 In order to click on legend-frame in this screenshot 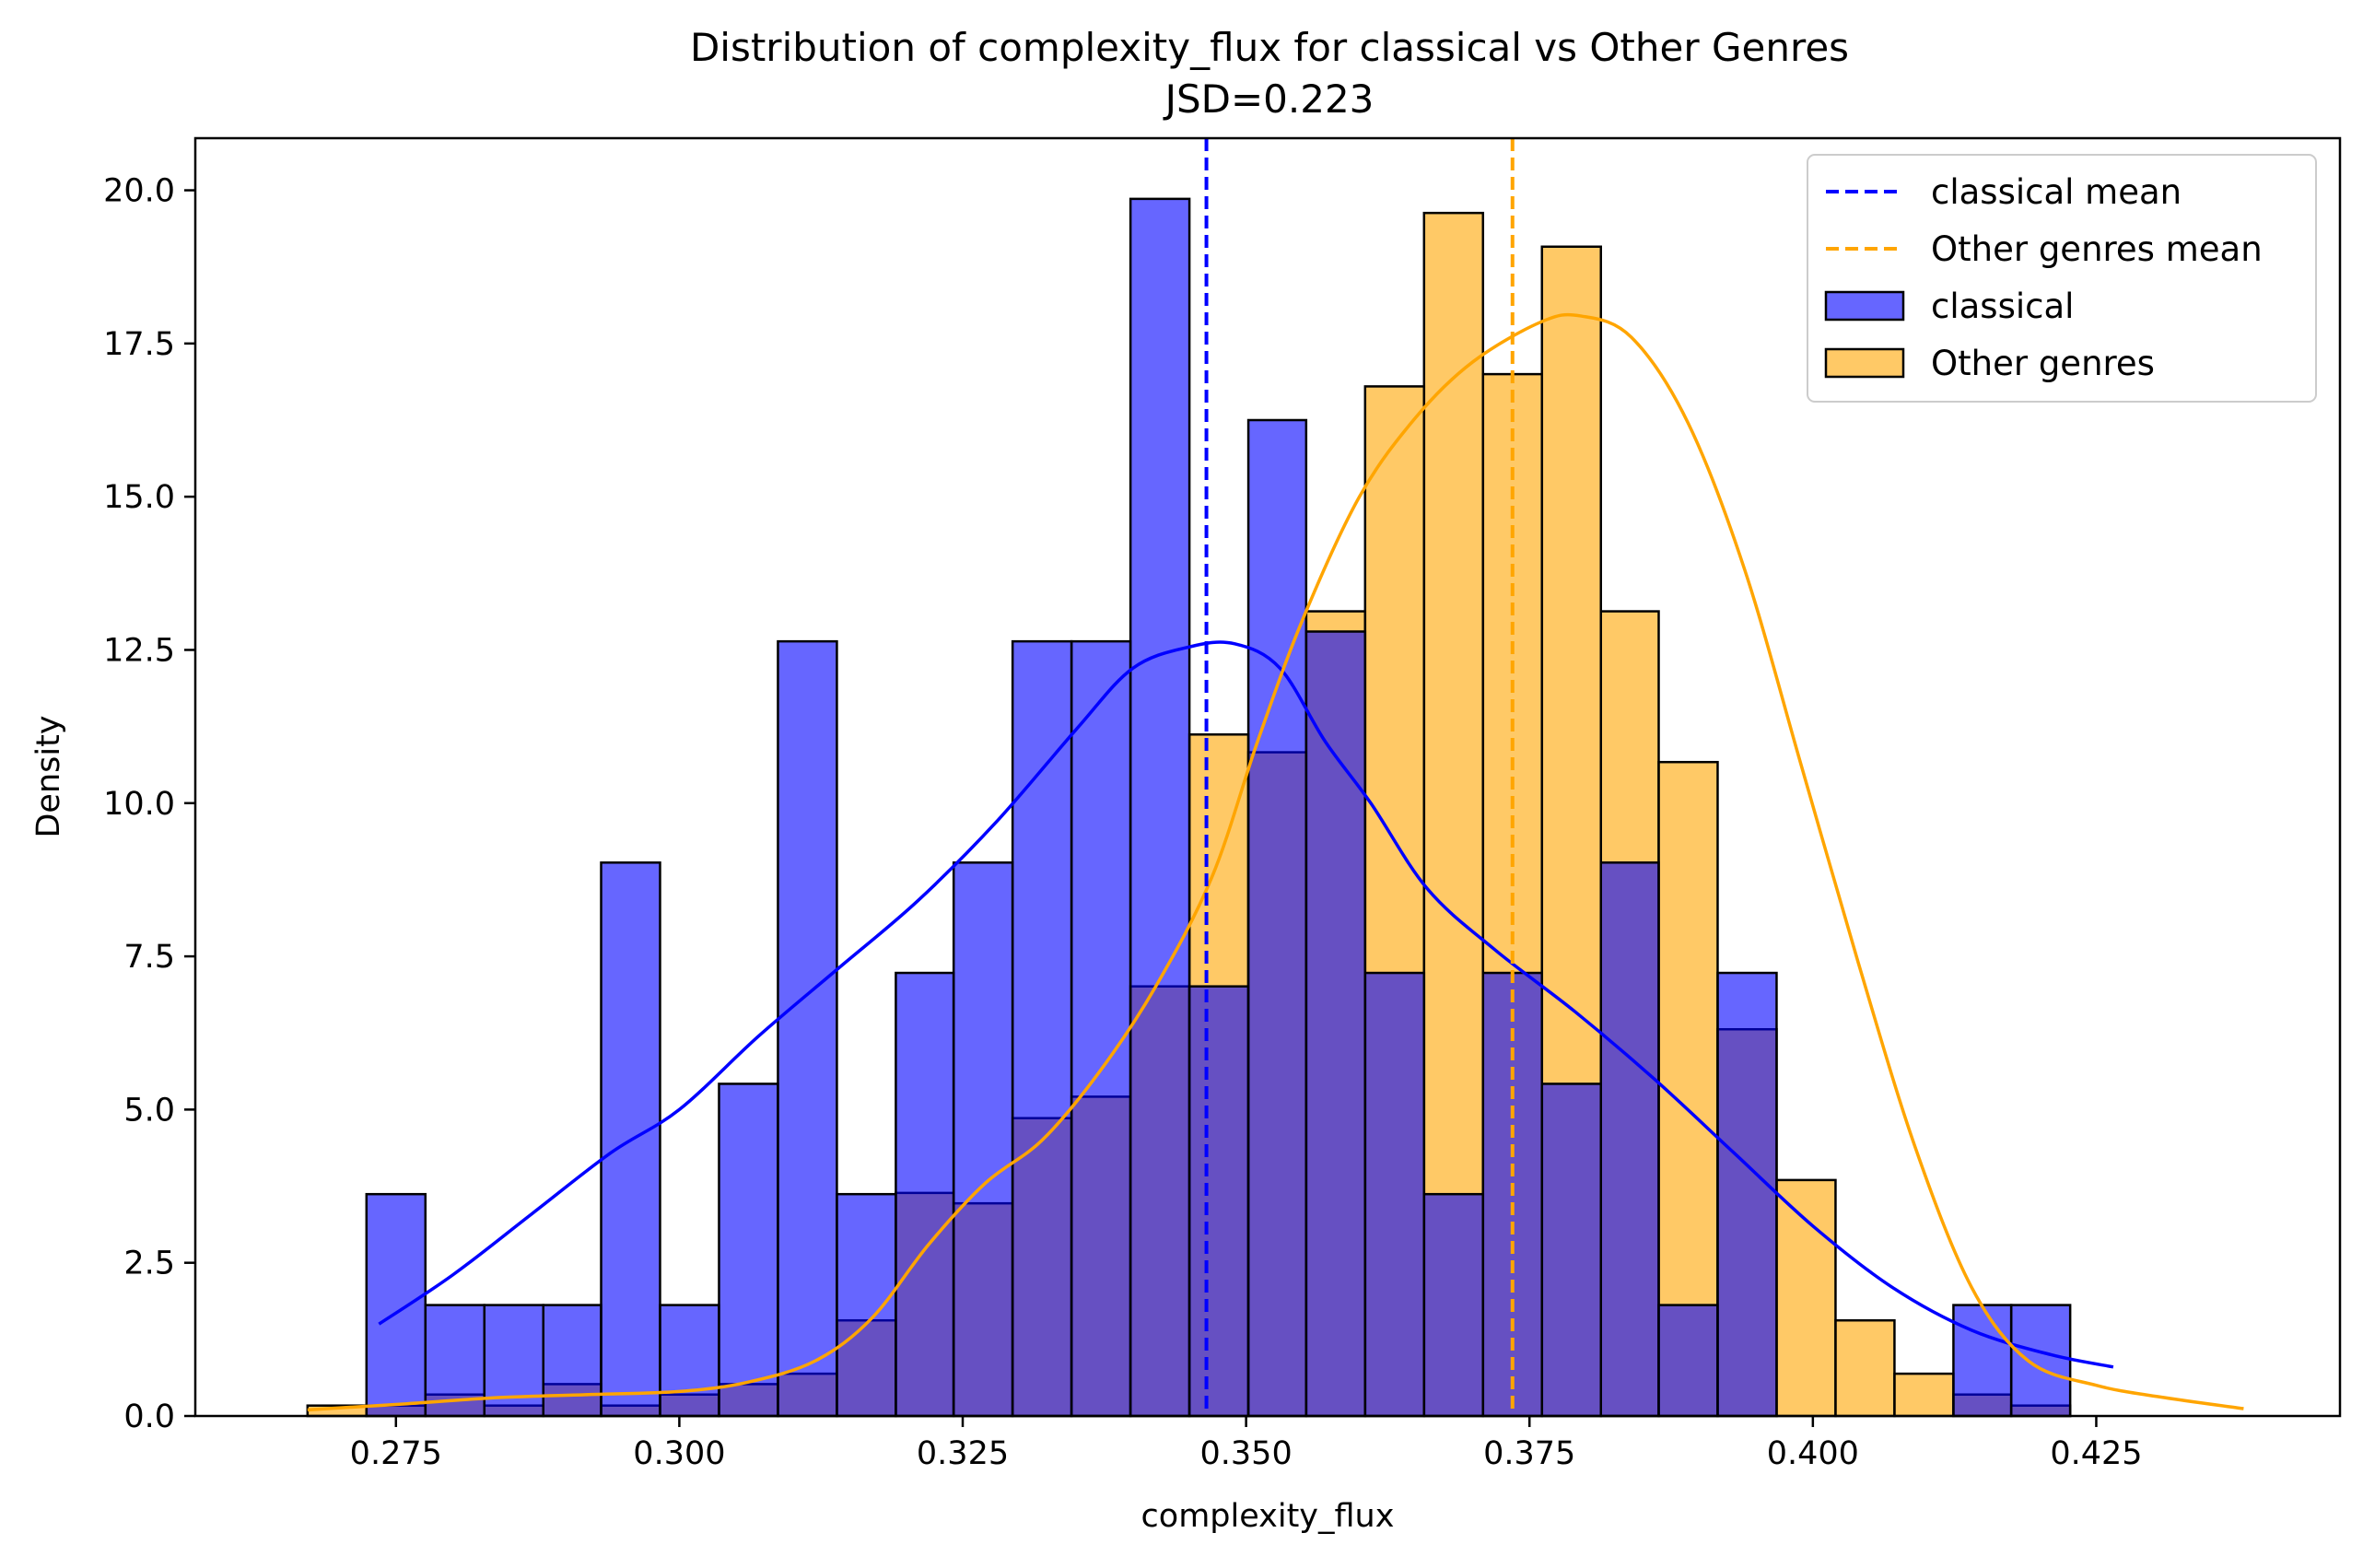, I will do `click(2062, 278)`.